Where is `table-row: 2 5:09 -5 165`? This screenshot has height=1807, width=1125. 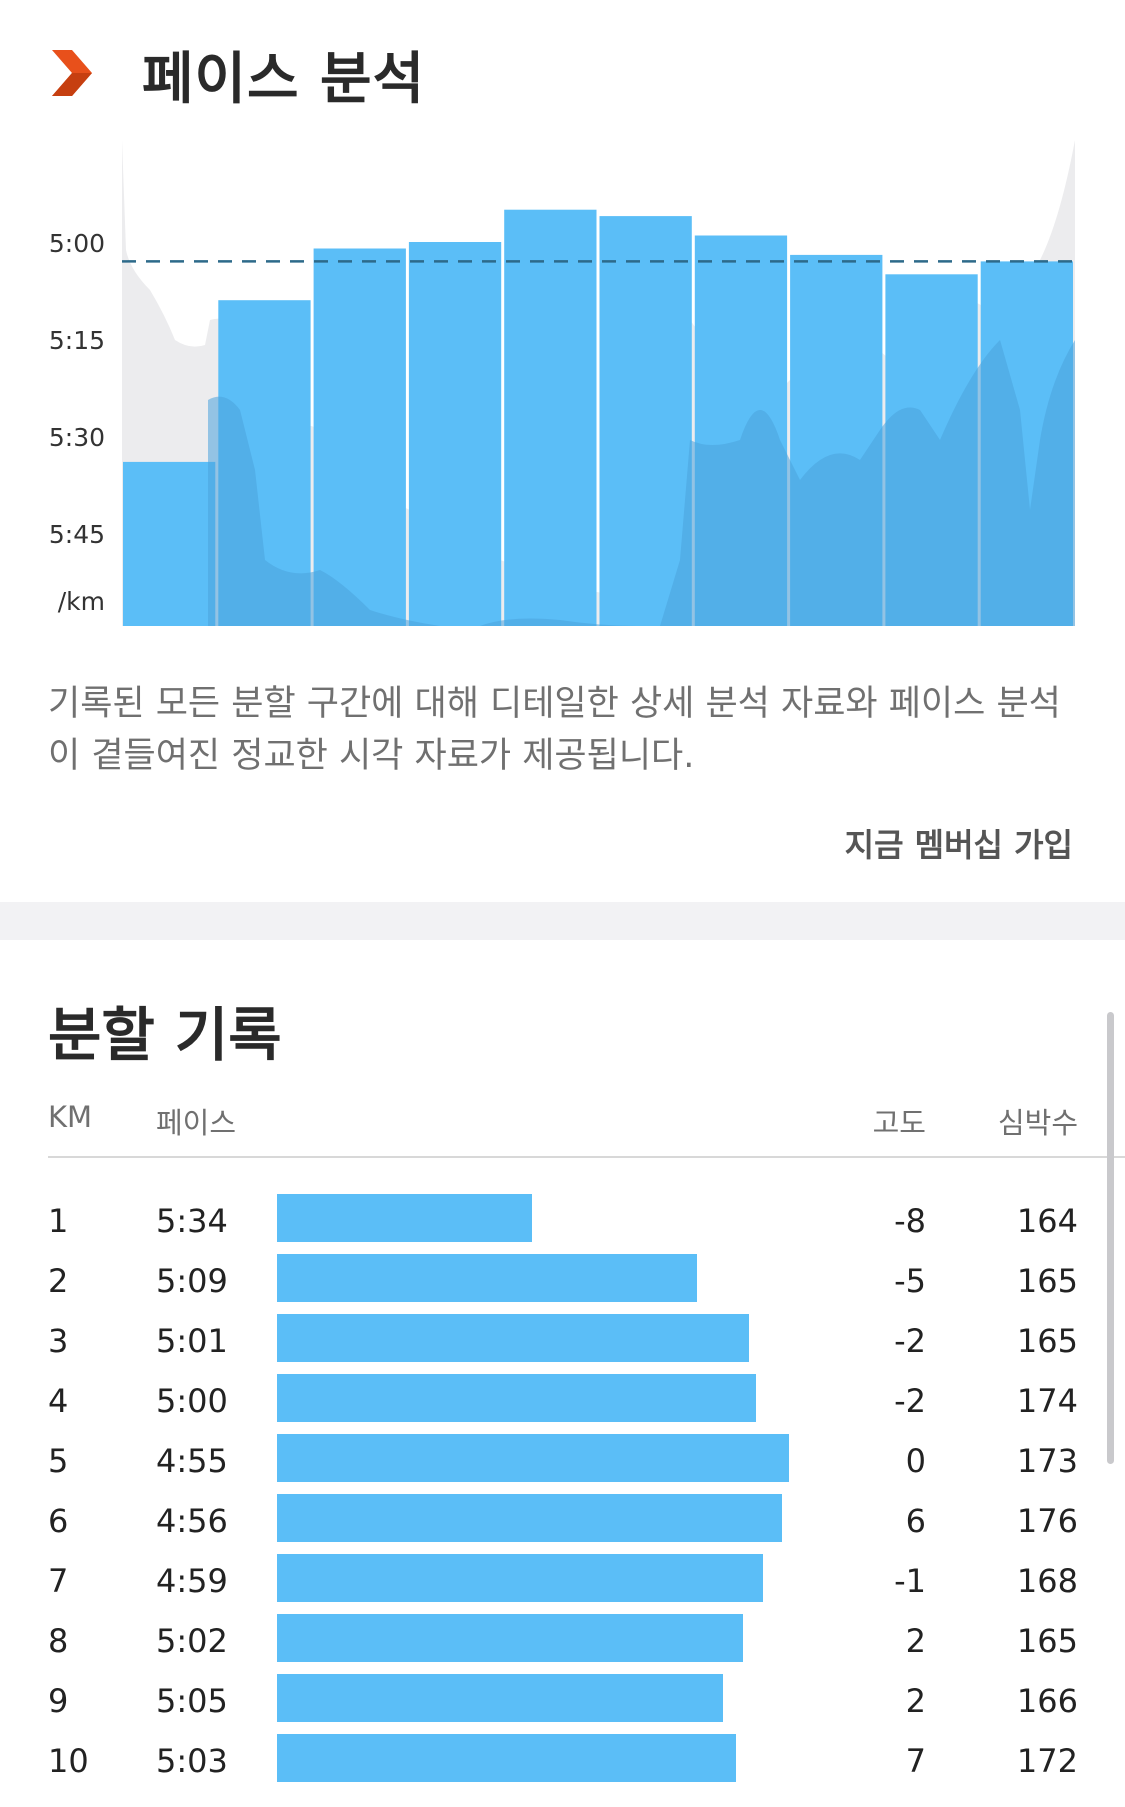
table-row: 2 5:09 -5 165 is located at coordinates (563, 1280).